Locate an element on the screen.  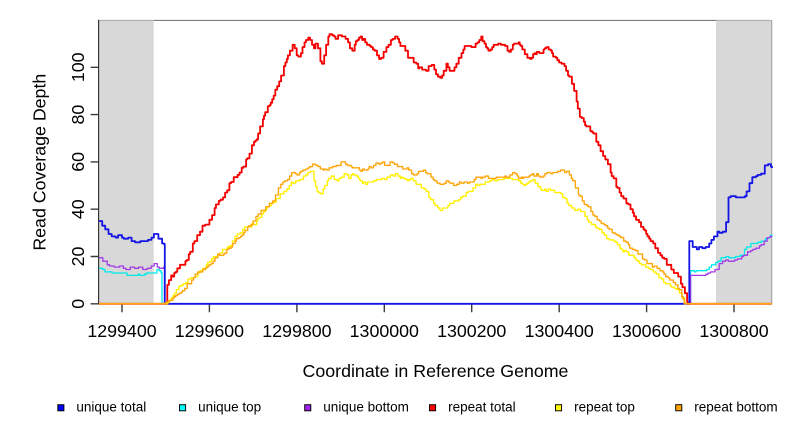
svg-text: 1300800 is located at coordinates (733, 331).